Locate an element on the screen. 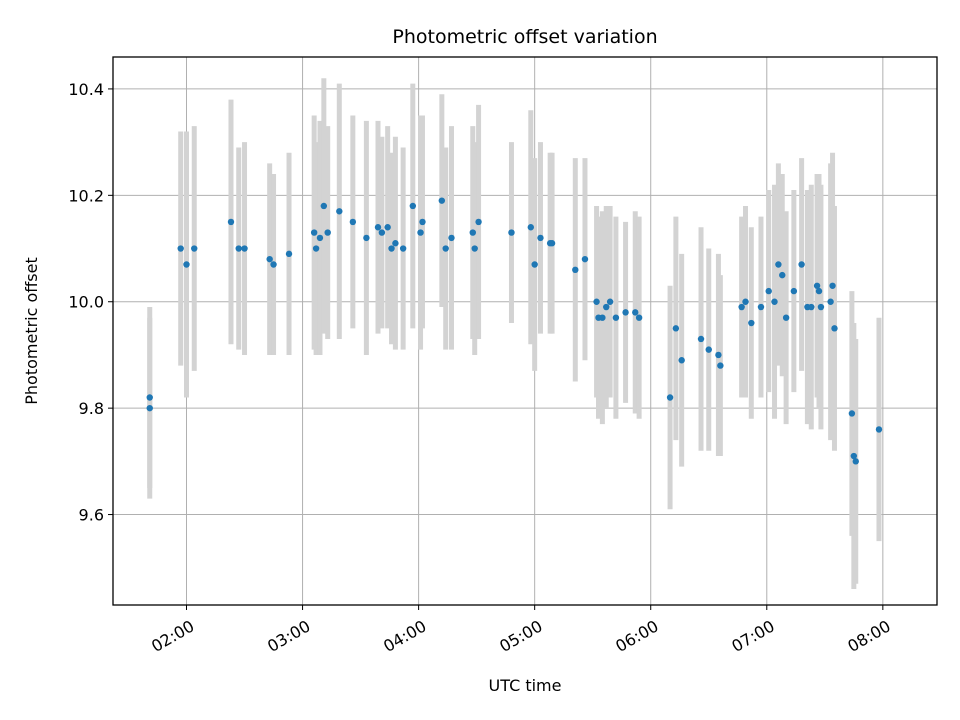 The width and height of the screenshot is (960, 720). x-tick-label: 05:00 is located at coordinates (520, 636).